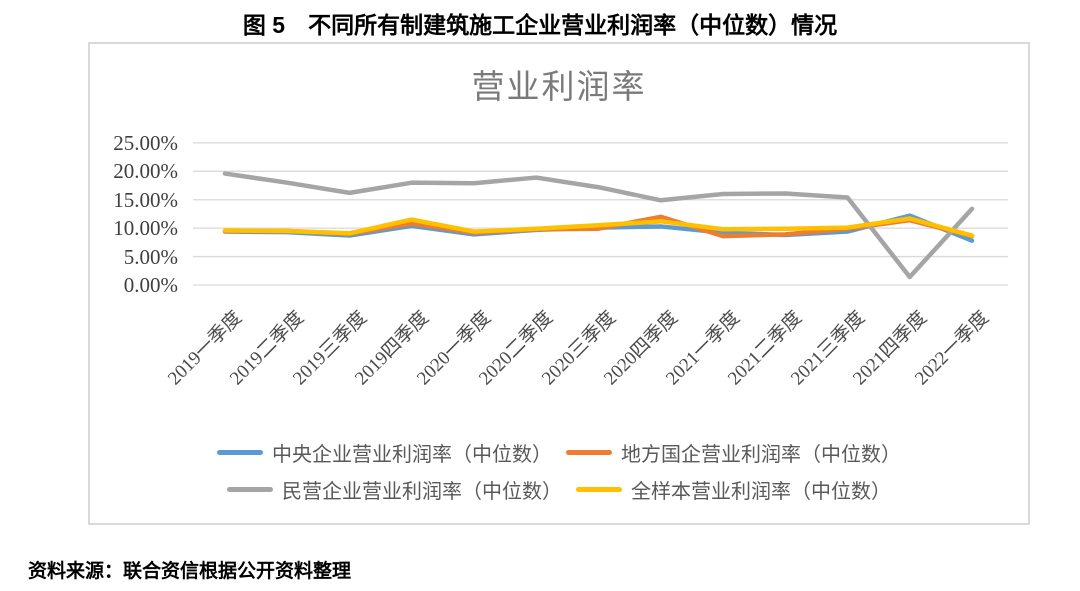 Image resolution: width=1080 pixels, height=591 pixels. Describe the element at coordinates (145, 228) in the screenshot. I see `y-tick-label: 10.00%` at that location.